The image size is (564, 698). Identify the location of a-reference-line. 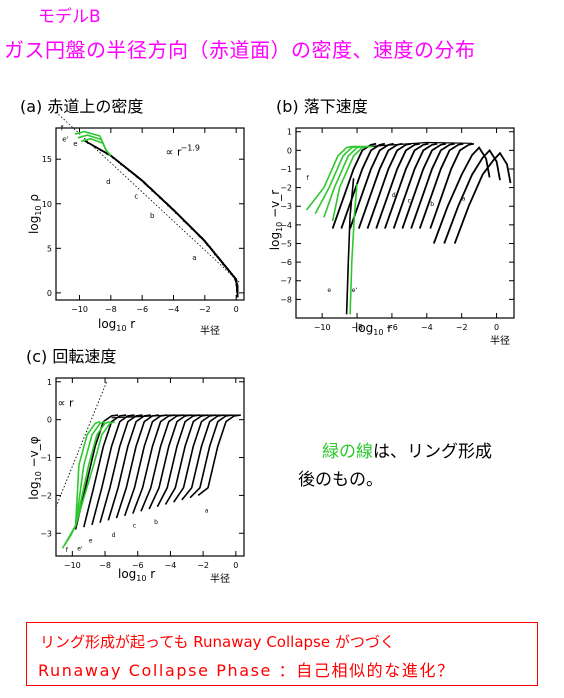
(147, 197).